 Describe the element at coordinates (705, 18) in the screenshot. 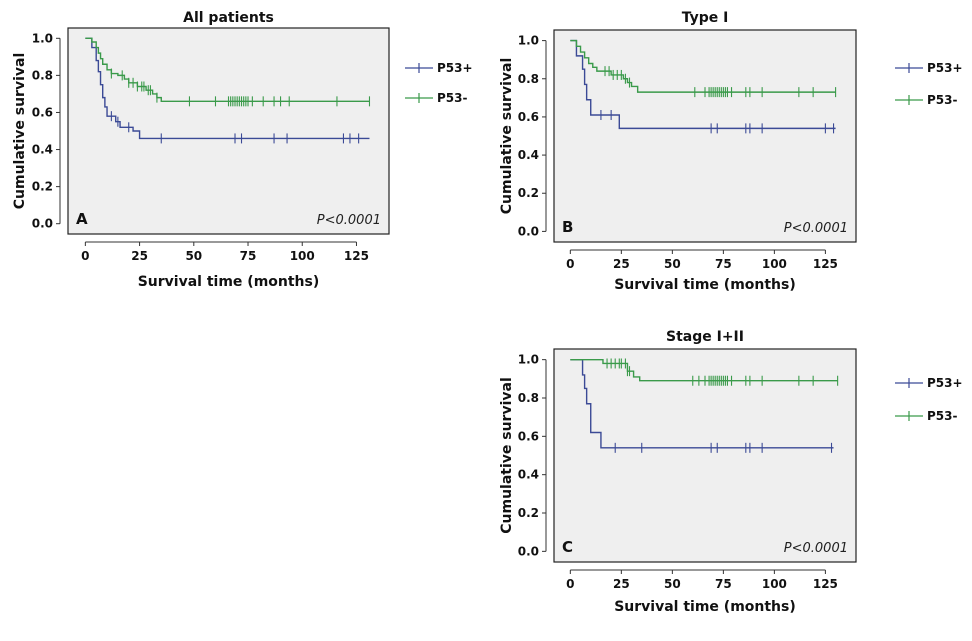

I see `chart-title: Type I` at that location.